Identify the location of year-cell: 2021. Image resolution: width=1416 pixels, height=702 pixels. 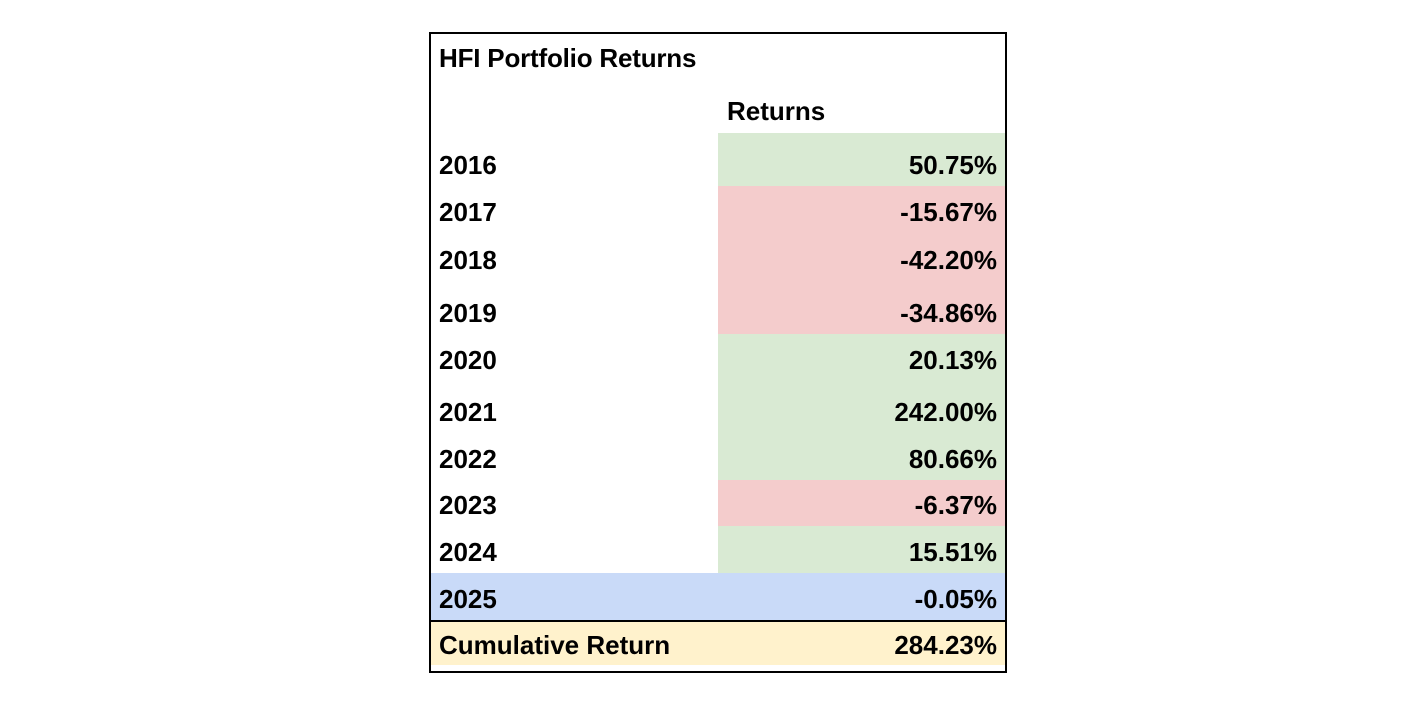
(468, 412).